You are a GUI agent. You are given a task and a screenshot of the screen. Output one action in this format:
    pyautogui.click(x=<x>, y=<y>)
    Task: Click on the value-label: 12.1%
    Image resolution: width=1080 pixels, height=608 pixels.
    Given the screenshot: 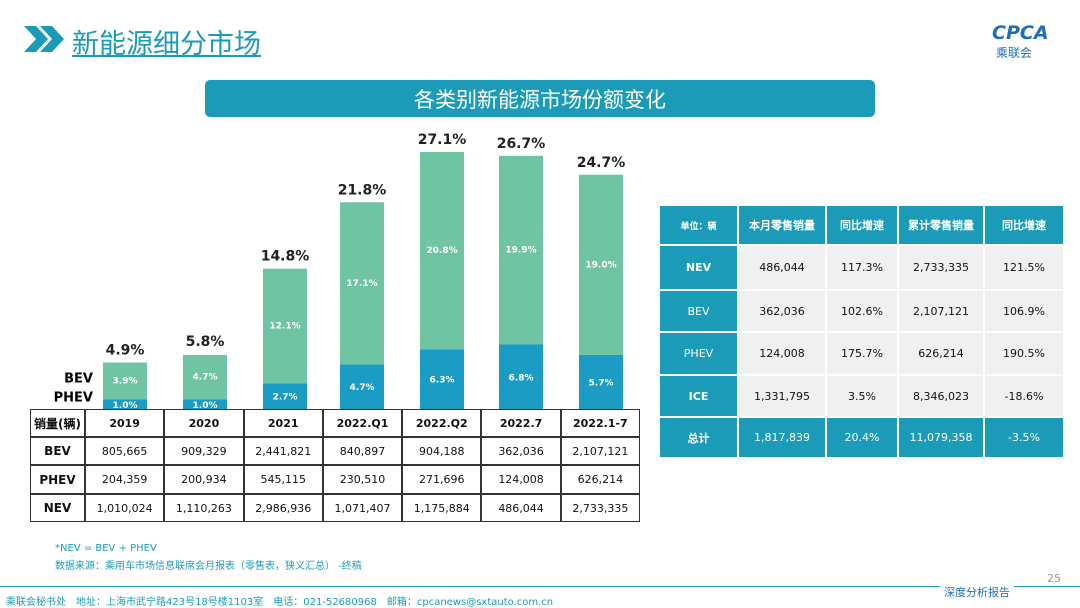 What is the action you would take?
    pyautogui.click(x=284, y=327)
    